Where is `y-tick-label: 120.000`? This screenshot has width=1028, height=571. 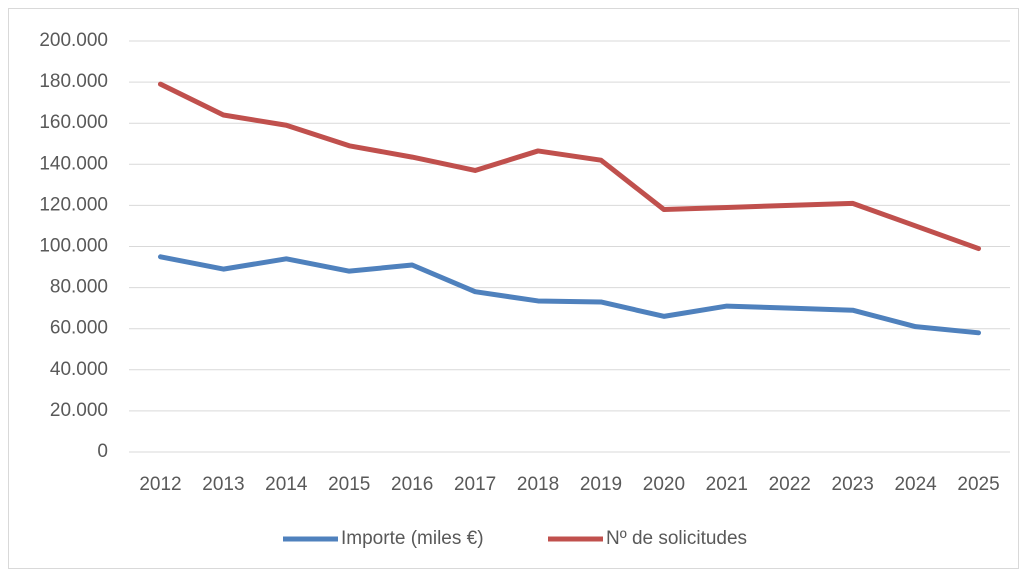 y-tick-label: 120.000 is located at coordinates (73, 204).